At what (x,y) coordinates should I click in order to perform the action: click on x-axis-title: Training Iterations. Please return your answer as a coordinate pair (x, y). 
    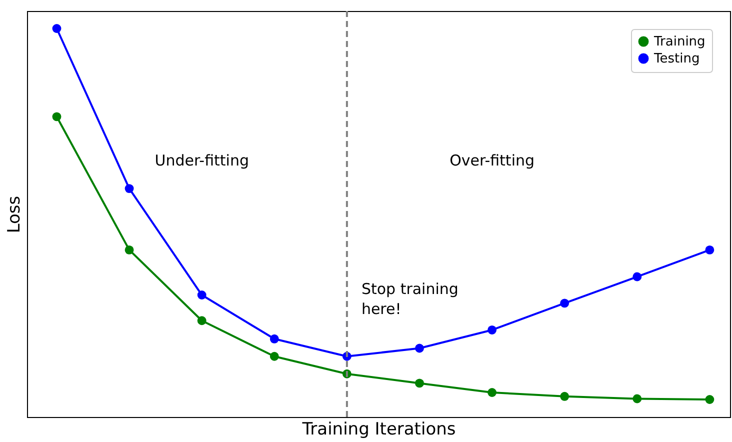
    Looking at the image, I should click on (378, 430).